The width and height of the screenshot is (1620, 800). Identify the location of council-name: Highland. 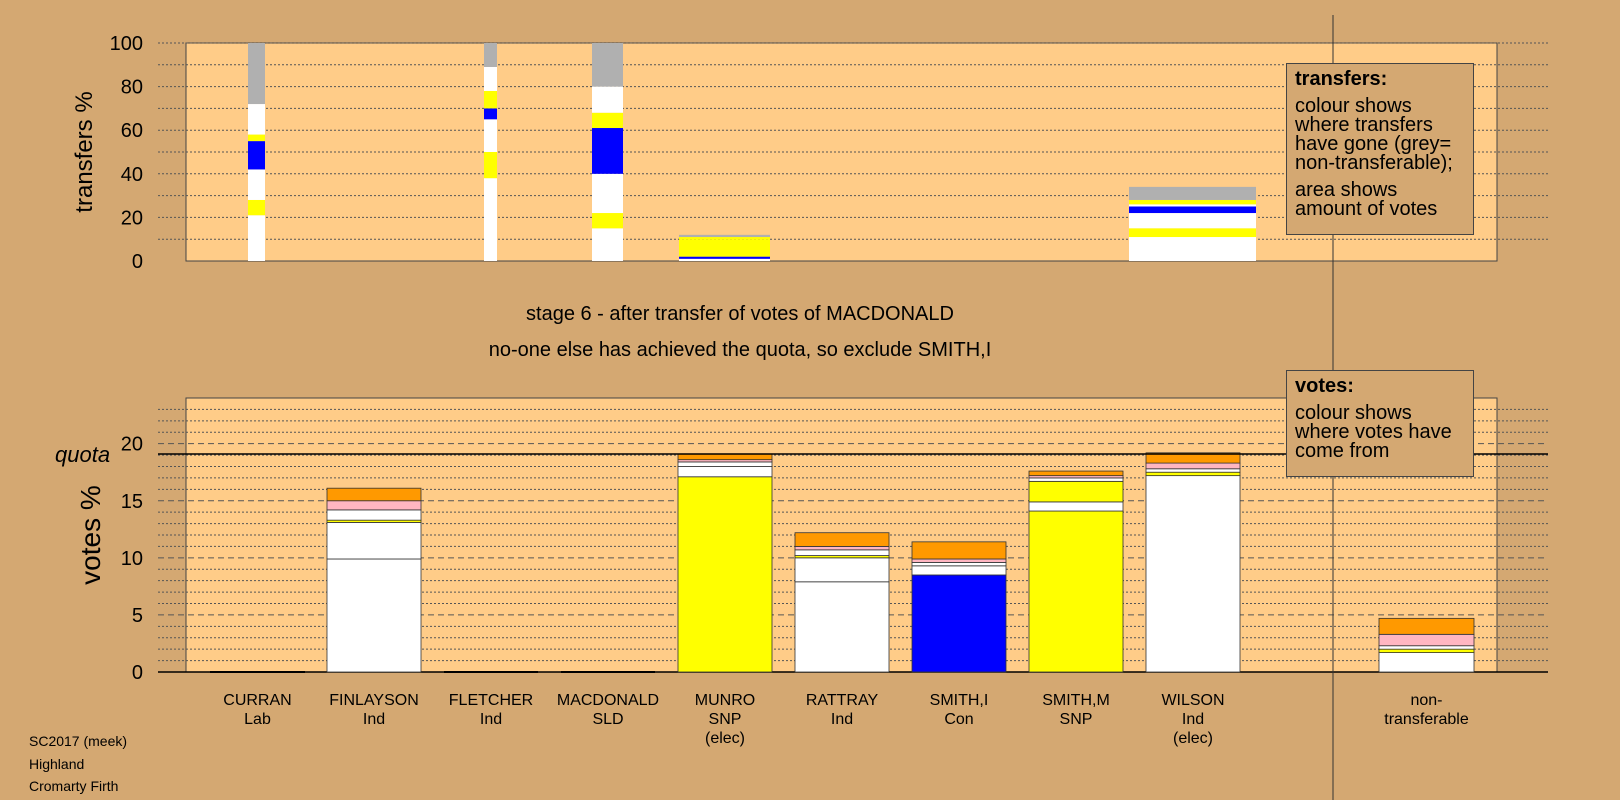
(57, 764).